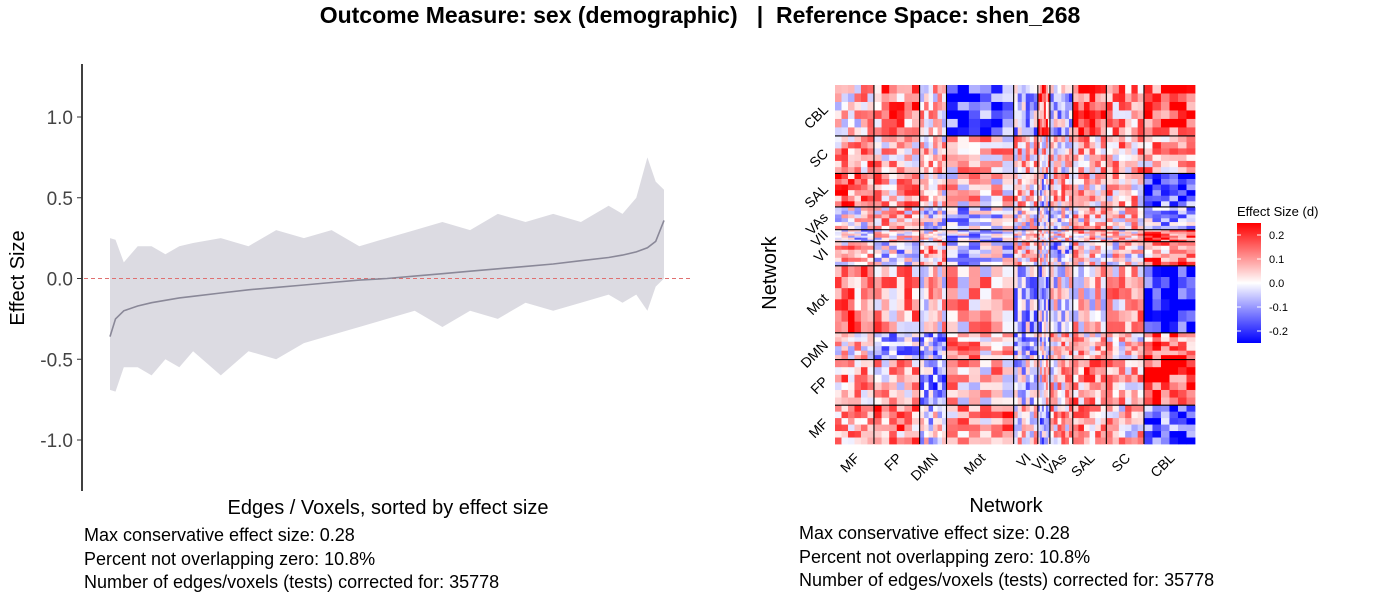 The image size is (1400, 600). I want to click on legend-title: Effect Size (d), so click(1277, 211).